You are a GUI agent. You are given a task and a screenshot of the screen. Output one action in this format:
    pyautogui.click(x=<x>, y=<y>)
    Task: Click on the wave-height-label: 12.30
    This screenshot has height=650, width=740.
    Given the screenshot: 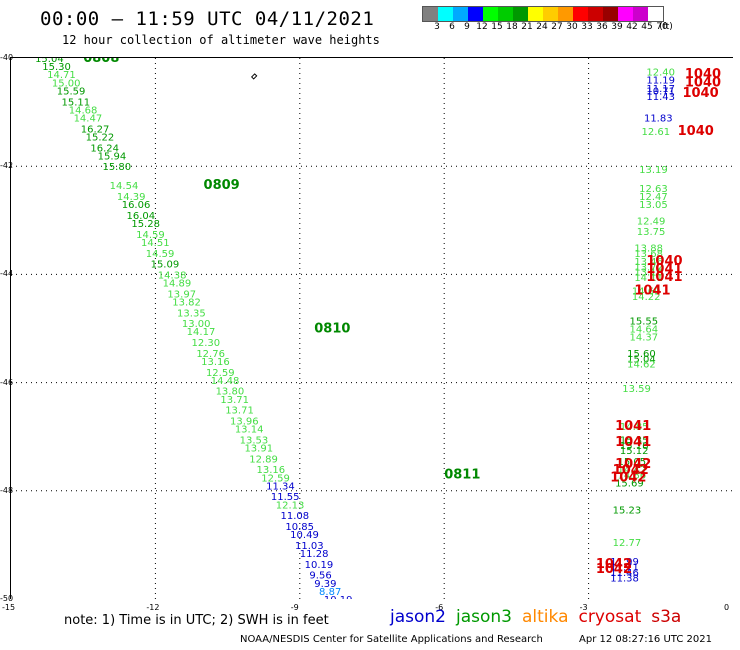 What is the action you would take?
    pyautogui.click(x=206, y=343)
    